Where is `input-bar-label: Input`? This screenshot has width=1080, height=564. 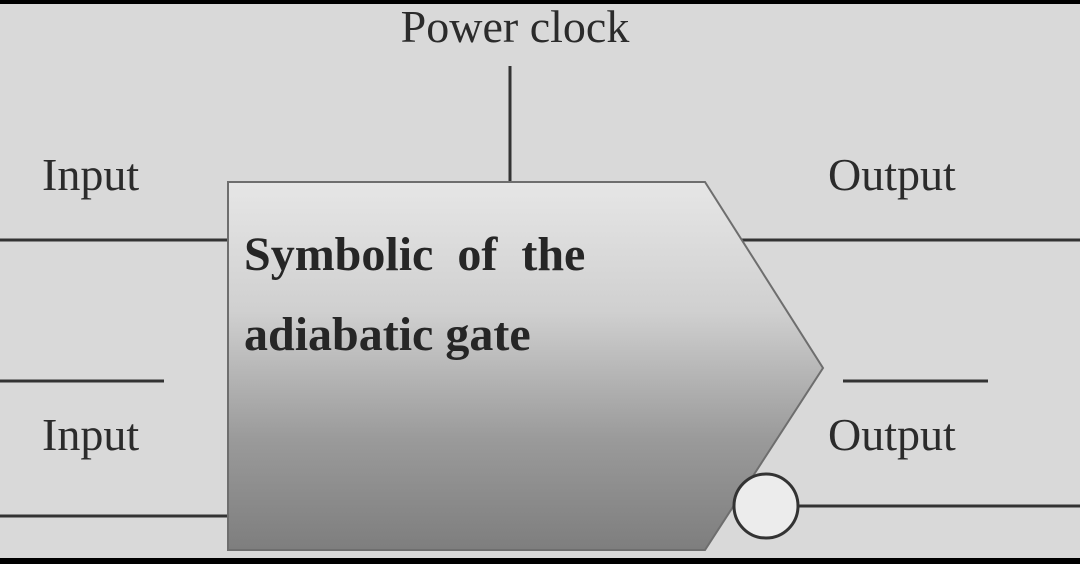
input-bar-label: Input is located at coordinates (90, 434).